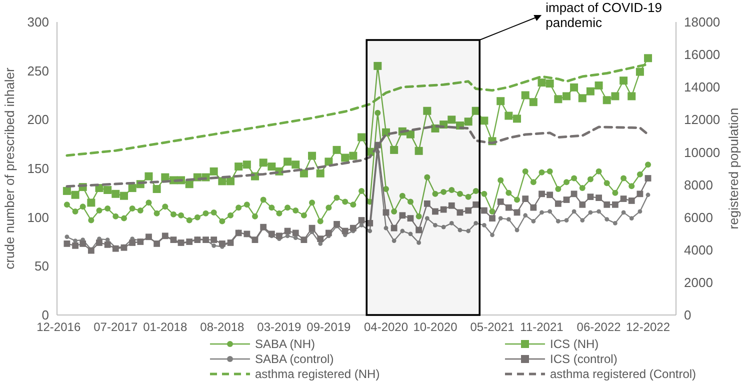  I want to click on y2-tick-label: 16000, so click(702, 54).